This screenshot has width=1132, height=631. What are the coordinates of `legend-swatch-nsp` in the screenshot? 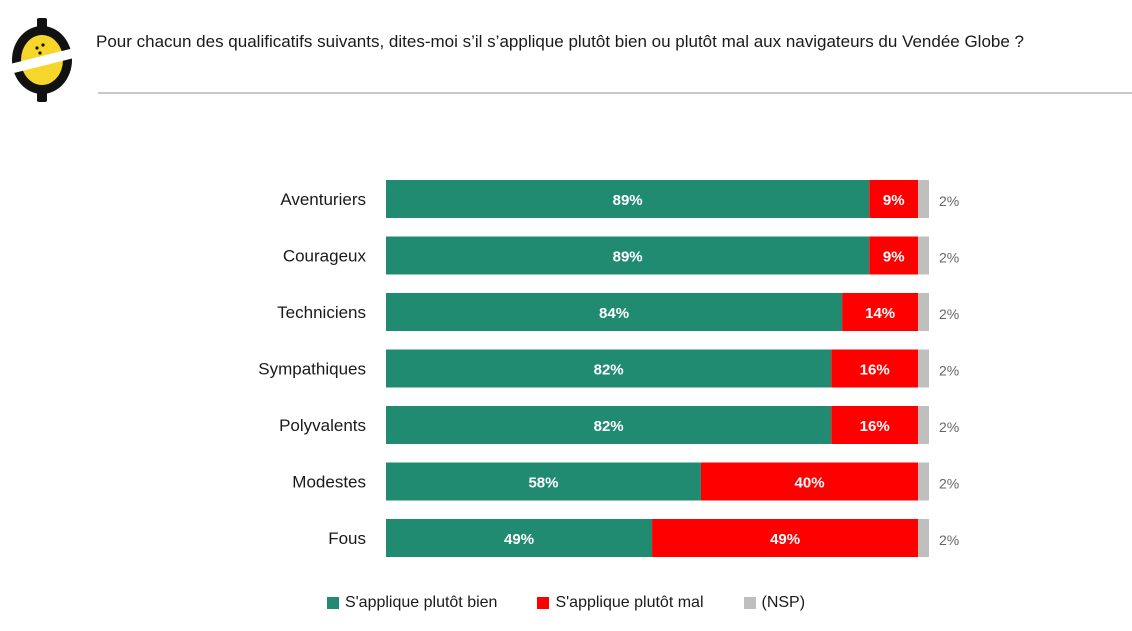 It's located at (749, 603).